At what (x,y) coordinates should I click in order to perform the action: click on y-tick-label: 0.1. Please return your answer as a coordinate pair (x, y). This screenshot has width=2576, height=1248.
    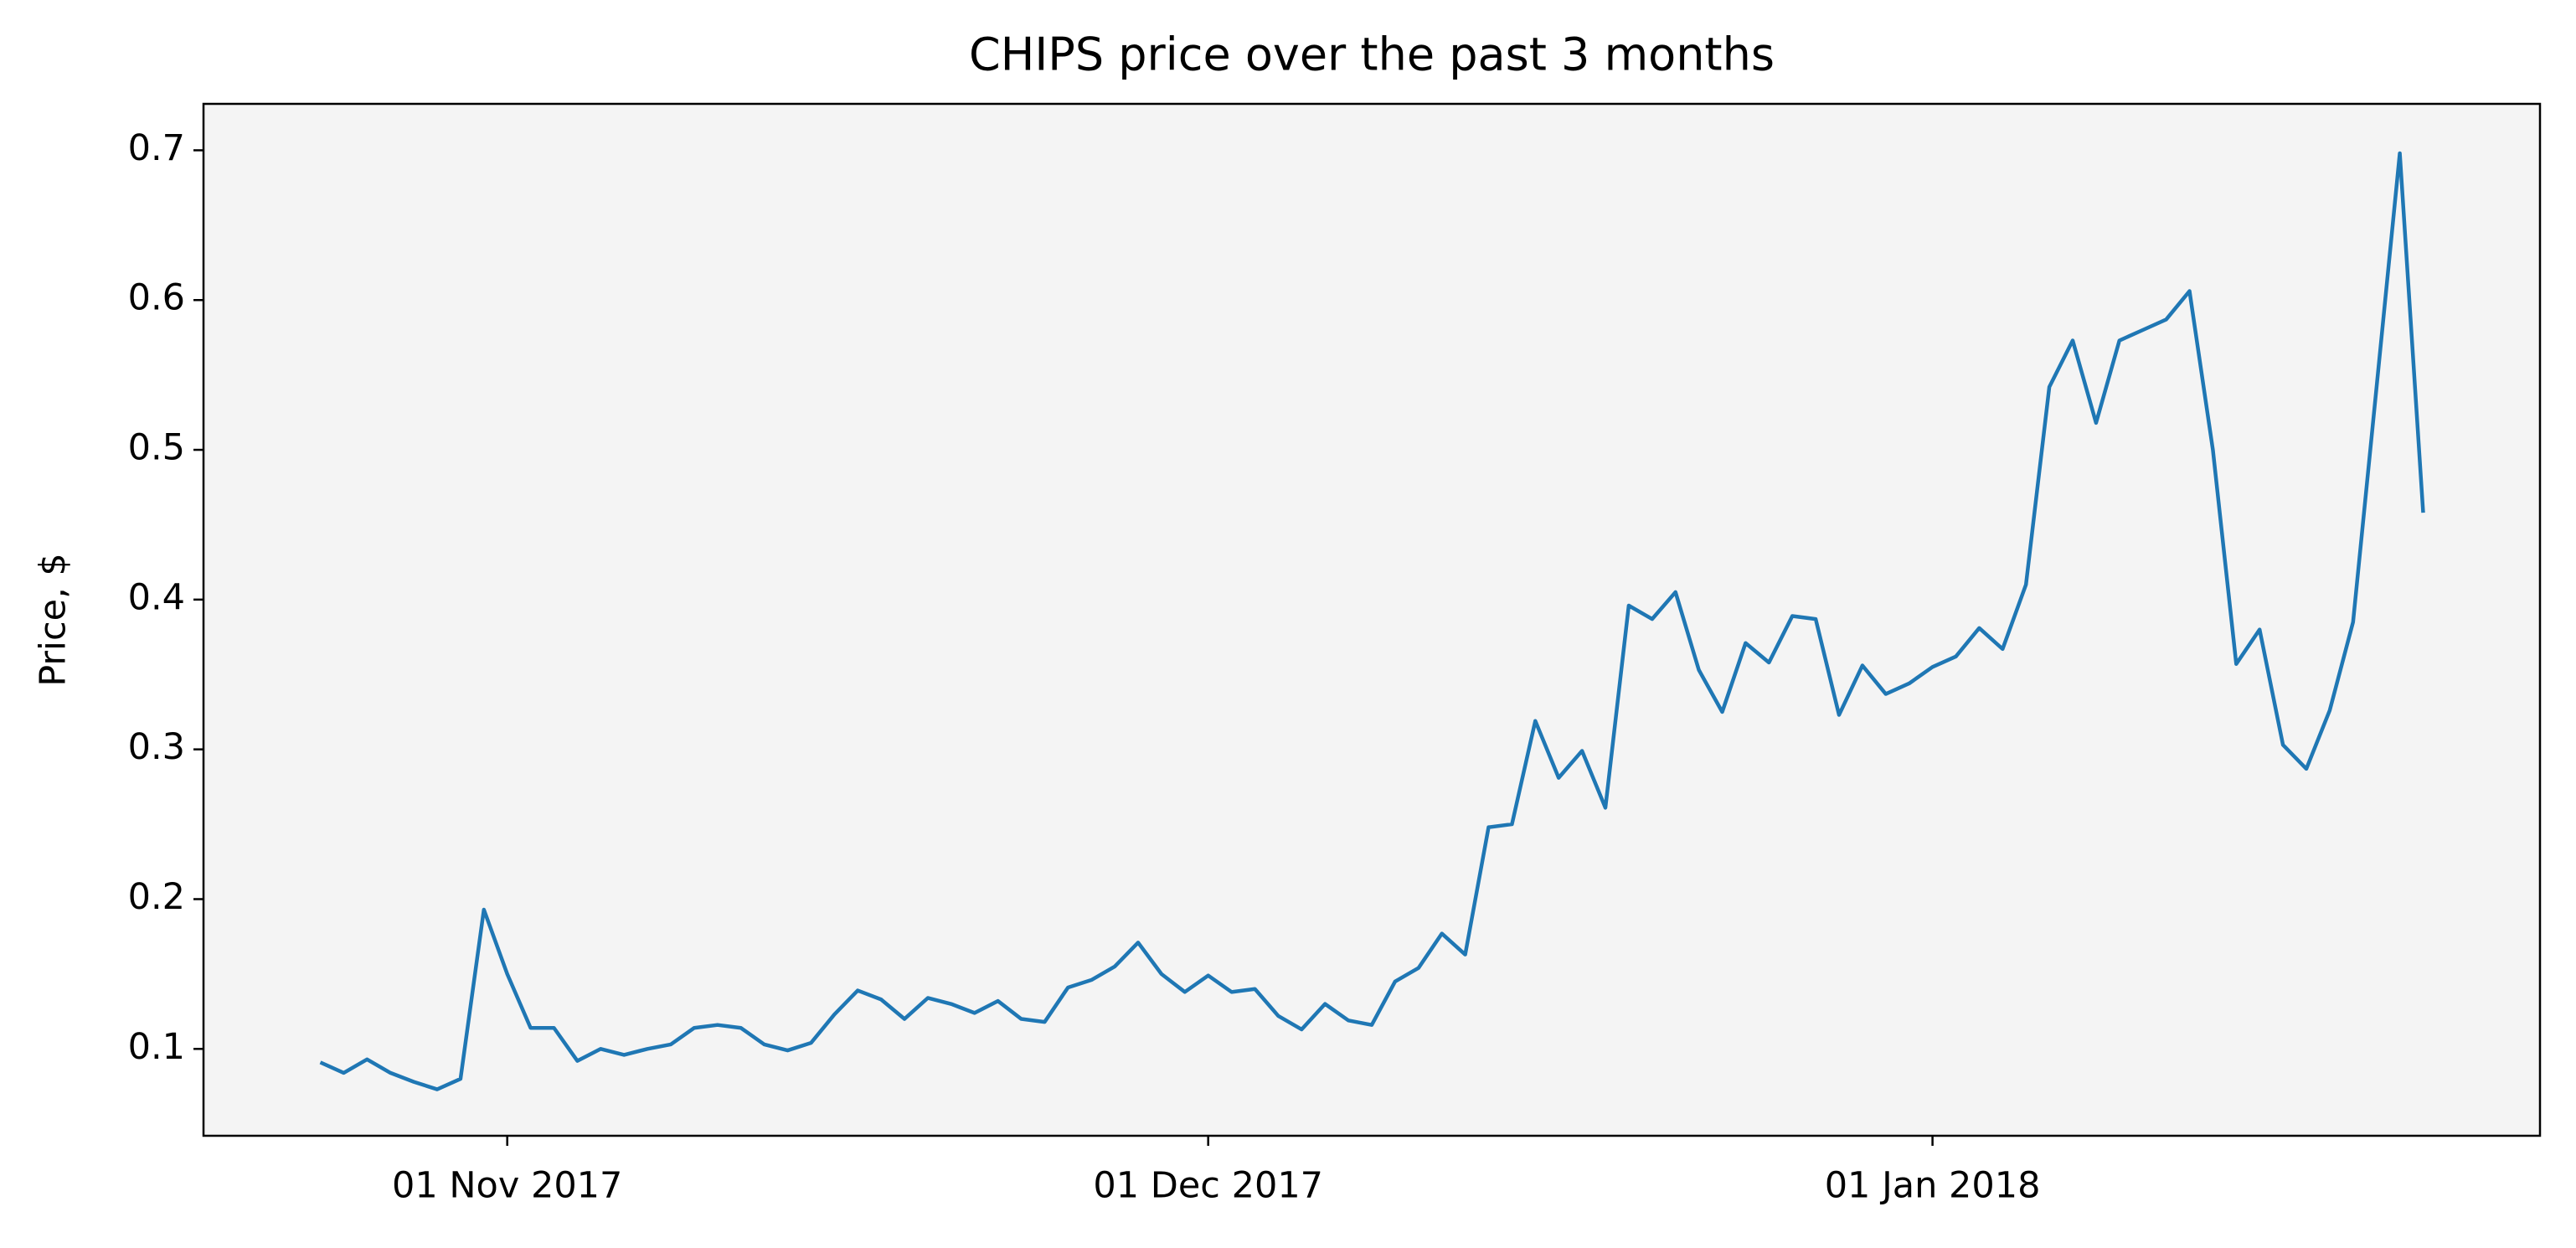
    Looking at the image, I should click on (156, 1047).